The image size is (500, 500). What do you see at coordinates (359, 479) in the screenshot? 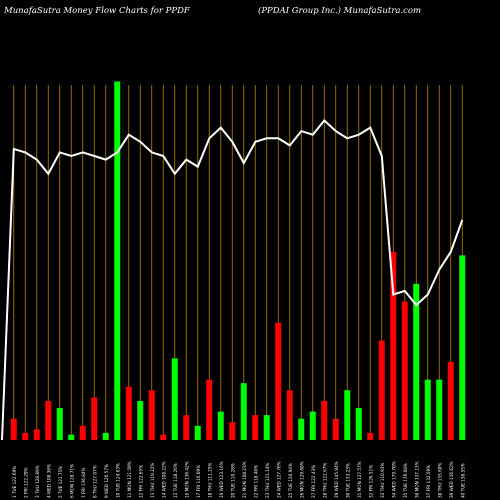
I see `x-tick-label: 31 MON 127.57%` at bounding box center [359, 479].